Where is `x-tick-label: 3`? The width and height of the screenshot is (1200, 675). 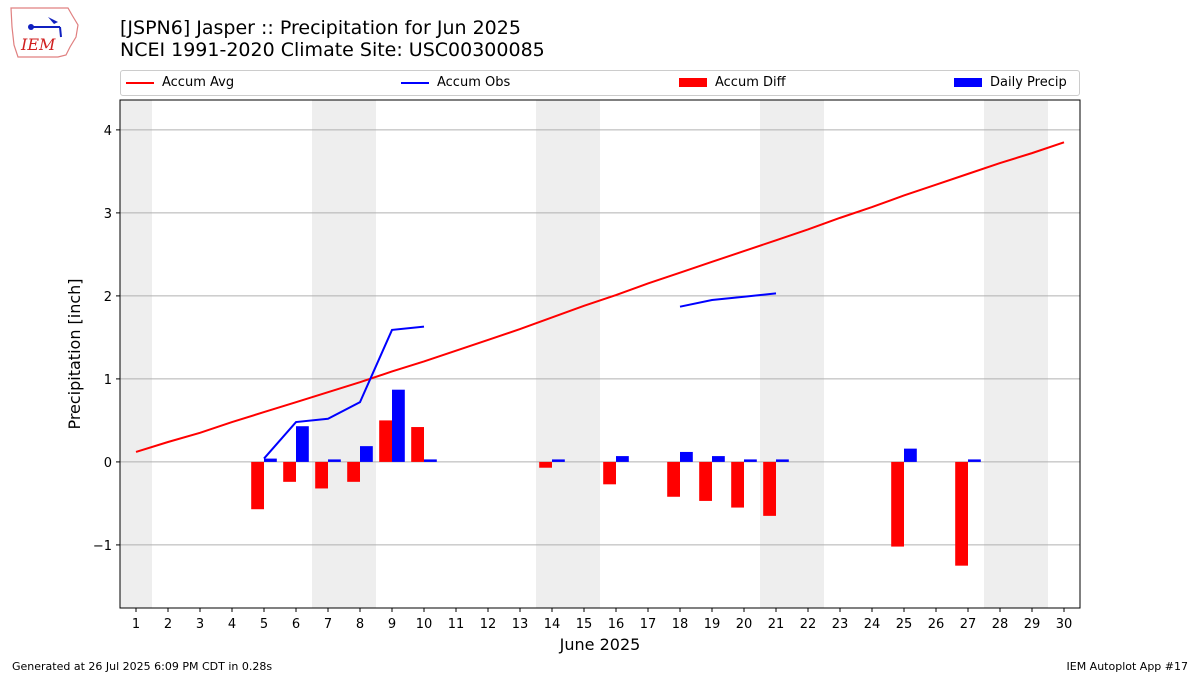 x-tick-label: 3 is located at coordinates (200, 624).